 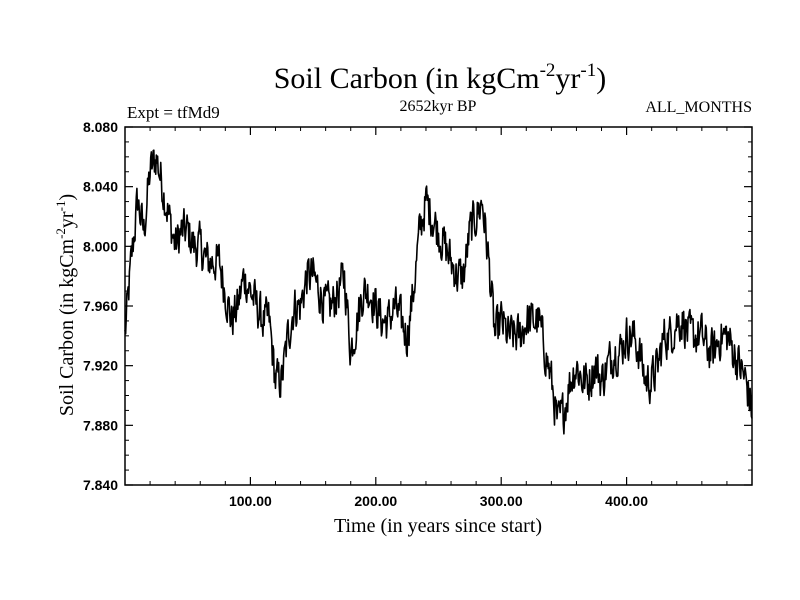 What do you see at coordinates (501, 501) in the screenshot?
I see `x-tick-label: 300.00` at bounding box center [501, 501].